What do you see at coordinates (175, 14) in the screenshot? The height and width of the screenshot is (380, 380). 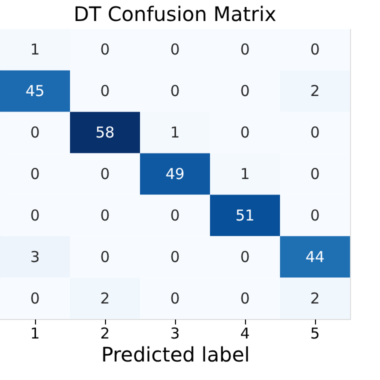 I see `chart-title: DT Confusion Matrix` at bounding box center [175, 14].